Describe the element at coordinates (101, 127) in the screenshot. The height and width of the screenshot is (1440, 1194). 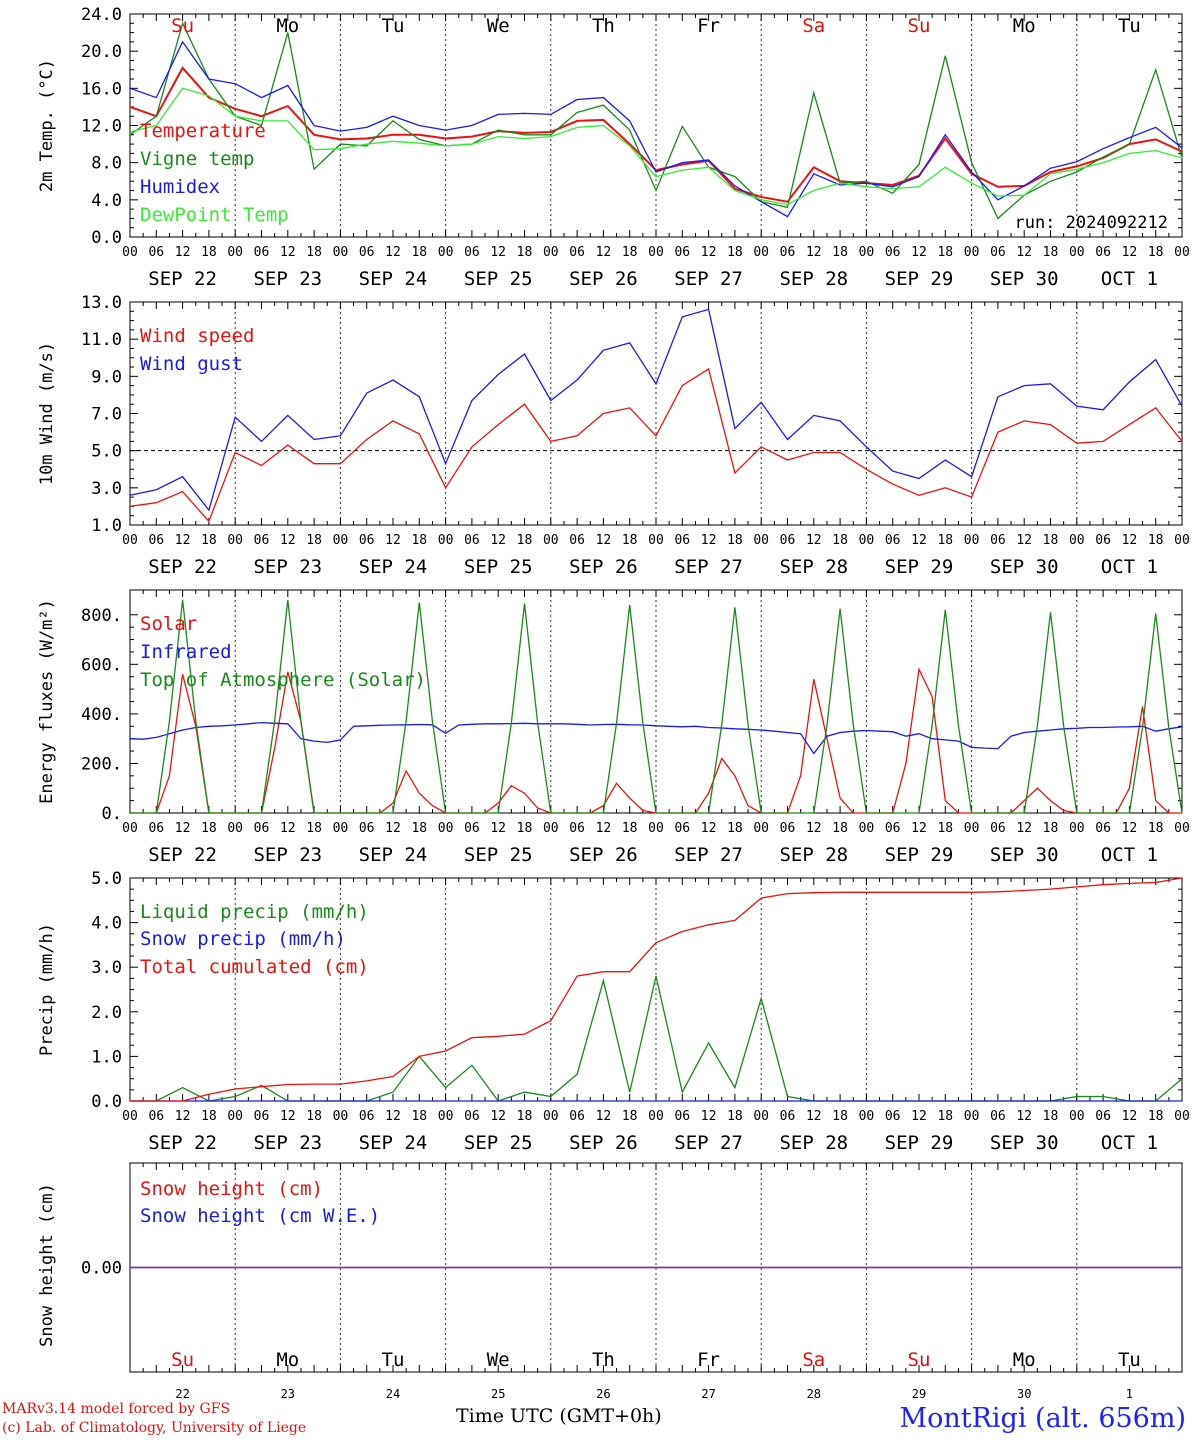
I see `y-tick-label: 12.0` at that location.